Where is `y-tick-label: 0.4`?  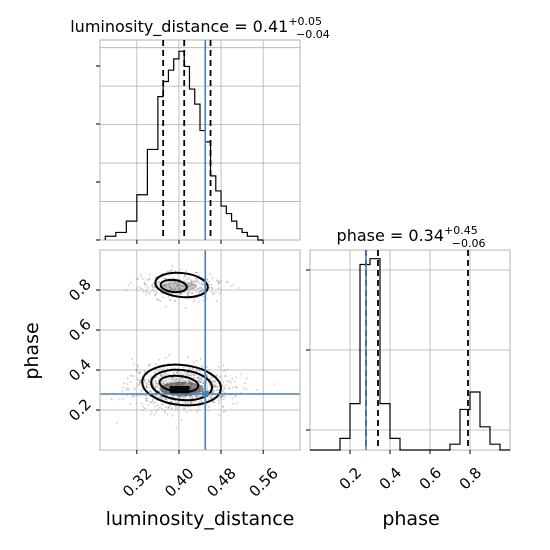
y-tick-label: 0.4 is located at coordinates (80, 370).